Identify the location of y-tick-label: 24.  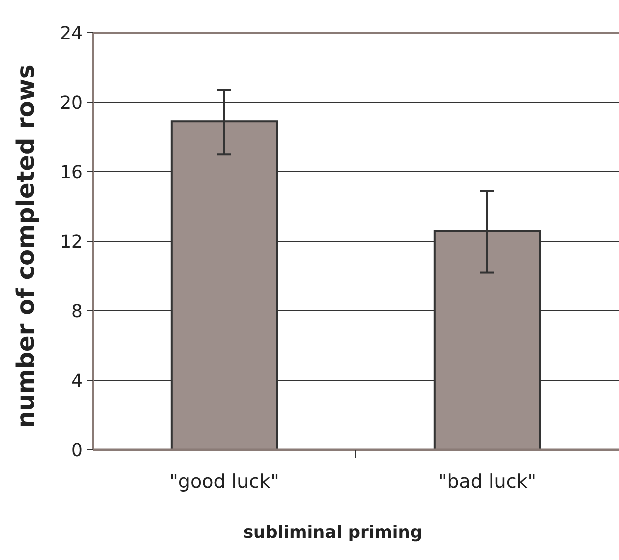
(71, 33).